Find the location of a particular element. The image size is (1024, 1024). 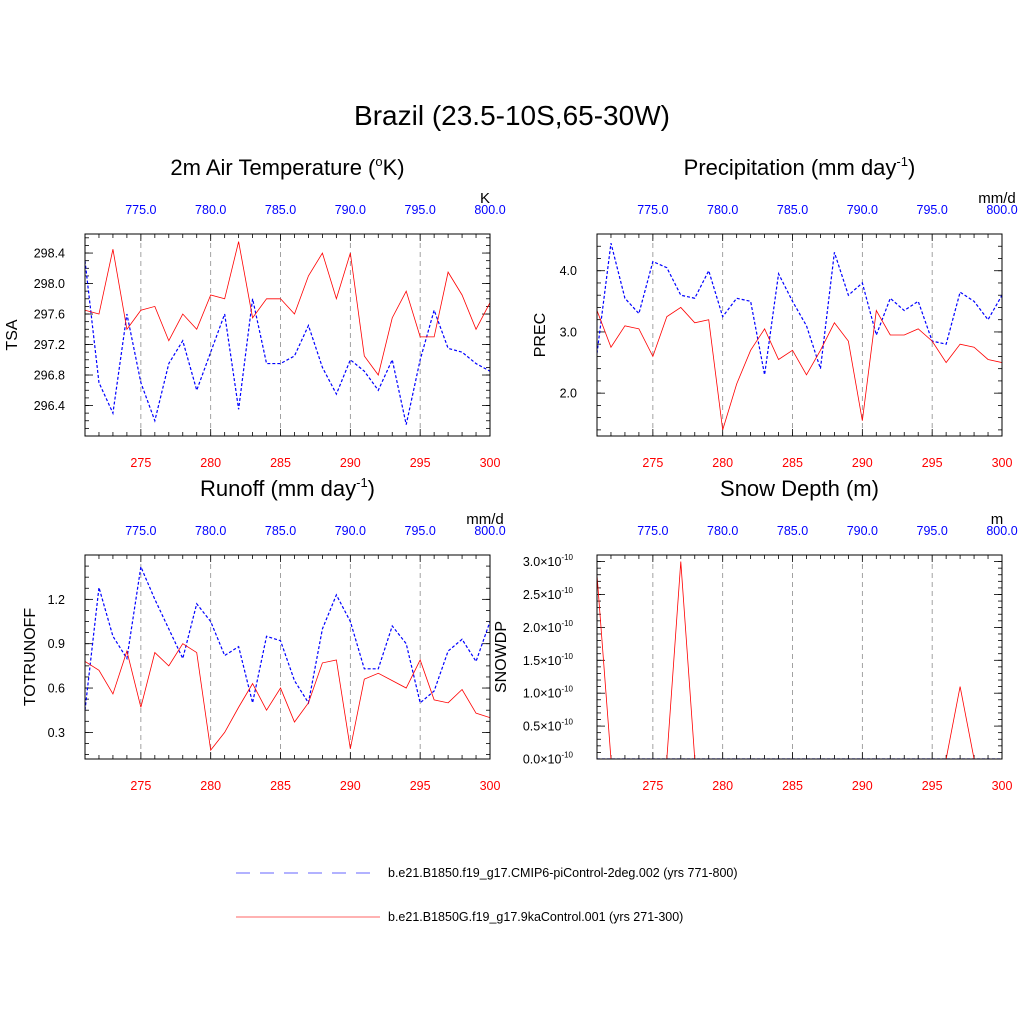

units-label: m is located at coordinates (997, 519).